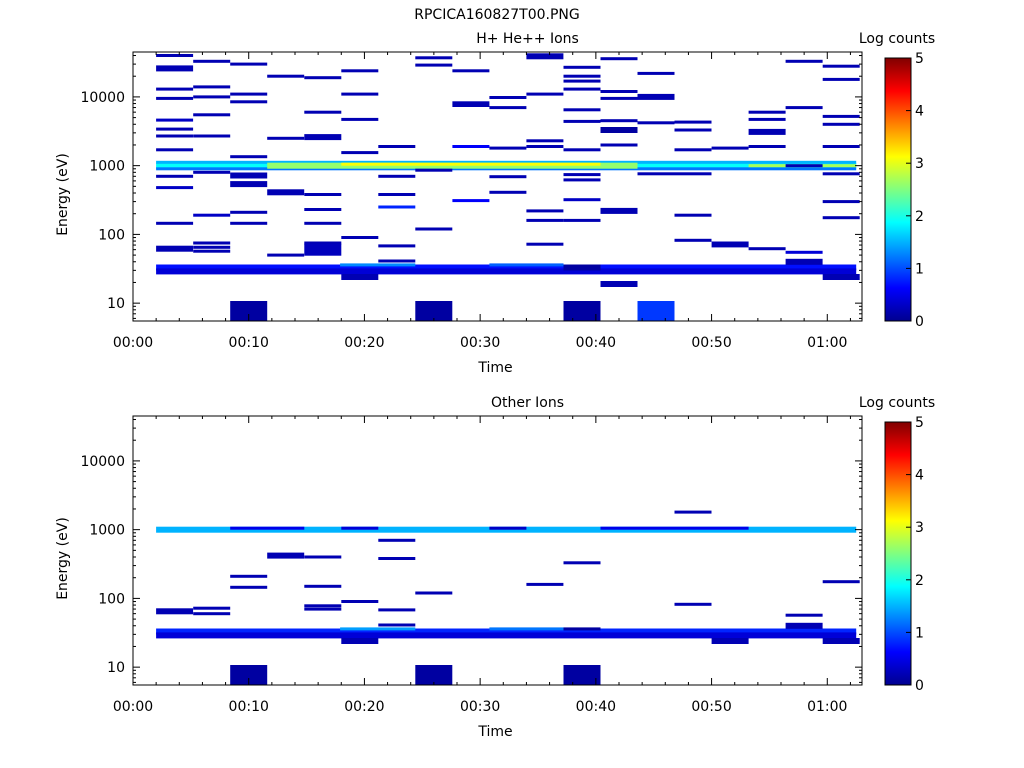 The image size is (1024, 768). I want to click on x-tick-label: 00:40, so click(596, 343).